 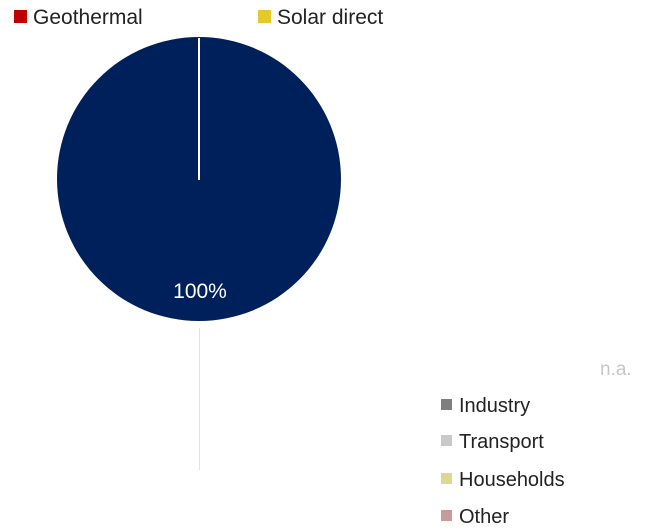 What do you see at coordinates (446, 405) in the screenshot?
I see `legend-swatch-industry` at bounding box center [446, 405].